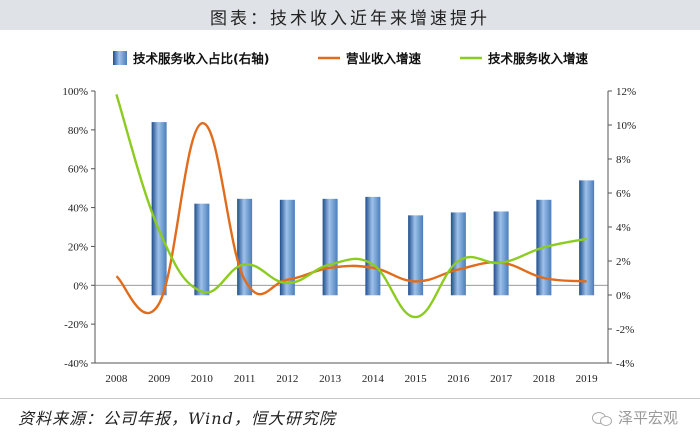 This screenshot has width=700, height=438. What do you see at coordinates (78, 247) in the screenshot?
I see `left-axis-tick-label: 20%` at bounding box center [78, 247].